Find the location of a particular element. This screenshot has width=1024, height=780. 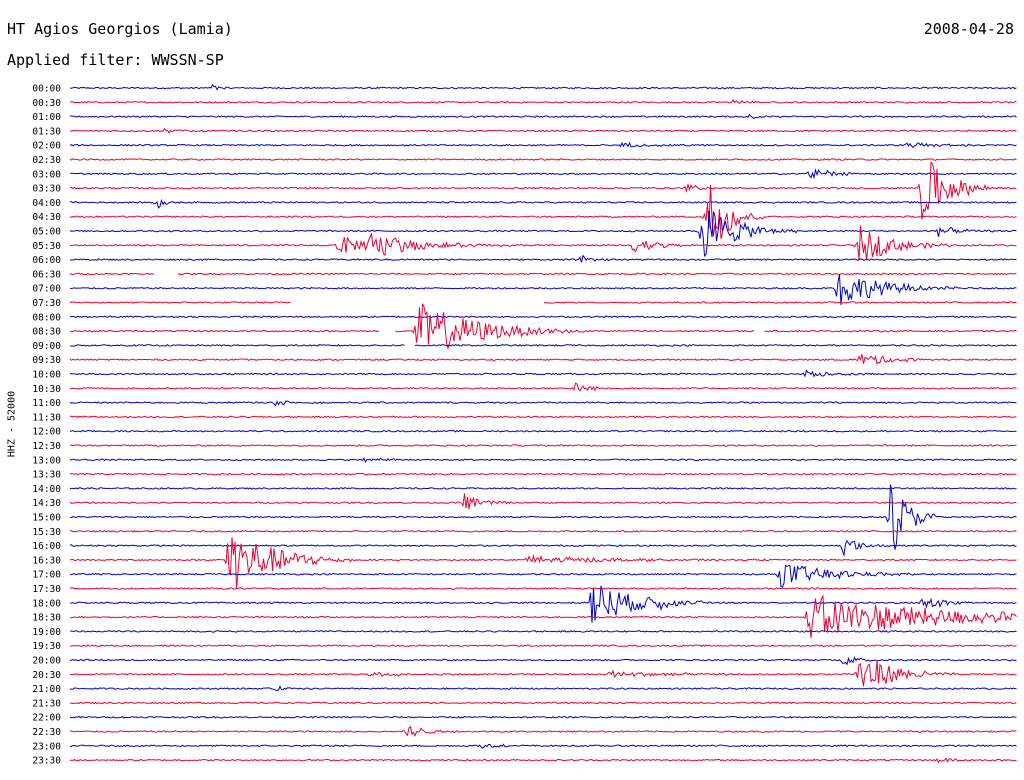

filter-label: Applied filter: is located at coordinates (75, 60).